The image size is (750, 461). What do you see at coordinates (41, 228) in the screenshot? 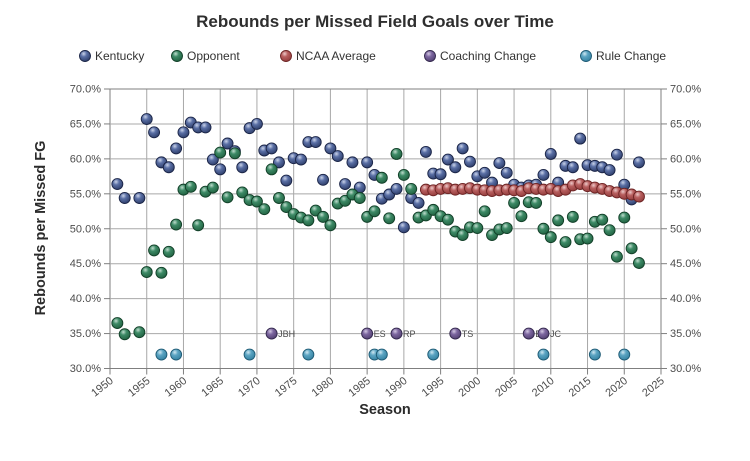
I see `y-axis-title: Rebounds per Missed FG` at bounding box center [41, 228].